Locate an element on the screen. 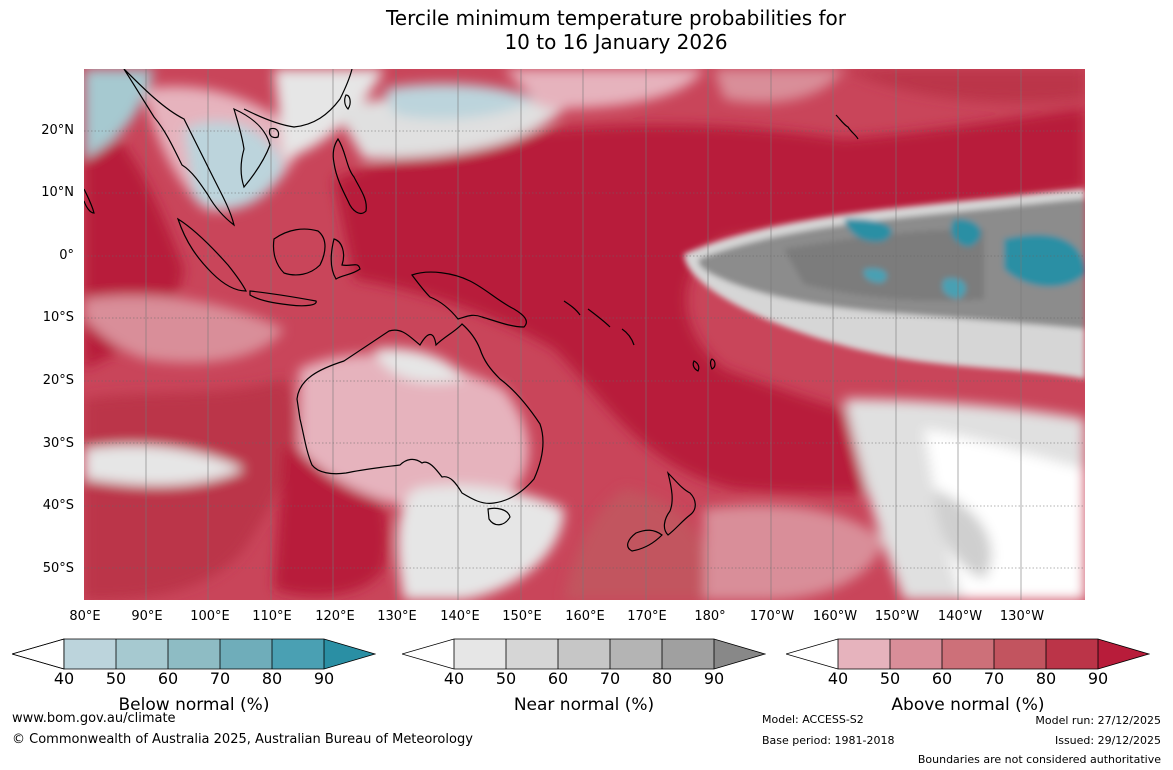 This screenshot has height=770, width=1173. near-tick-90: 90 is located at coordinates (714, 678).